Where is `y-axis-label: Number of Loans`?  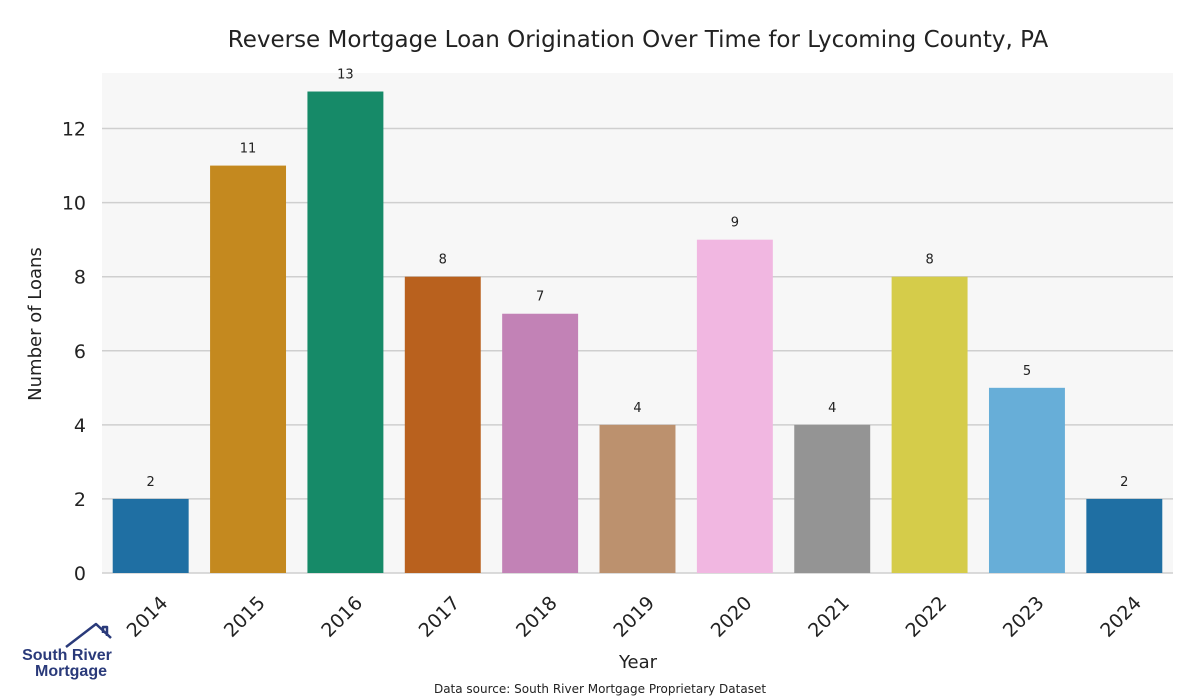
y-axis-label: Number of Loans is located at coordinates (35, 324).